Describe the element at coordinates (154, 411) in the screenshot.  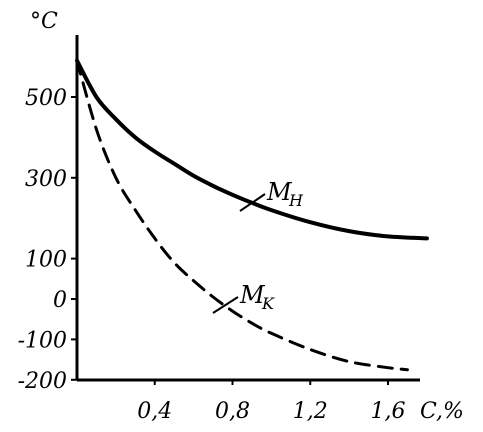
I see `x-tick-label: 0,4` at that location.